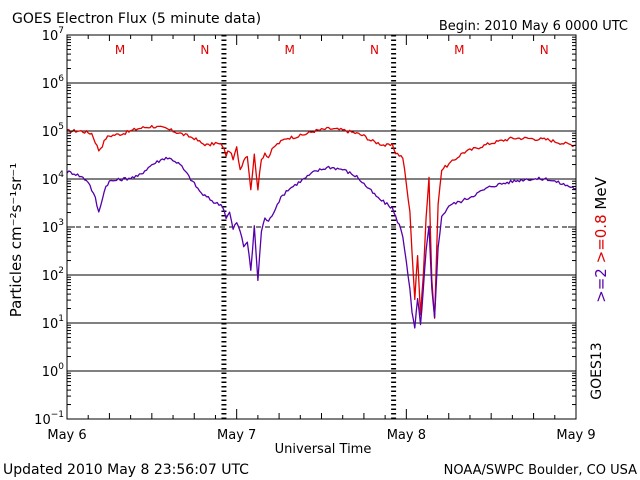  What do you see at coordinates (53, 83) in the screenshot?
I see `y-tick-label: 10⁶` at bounding box center [53, 83].